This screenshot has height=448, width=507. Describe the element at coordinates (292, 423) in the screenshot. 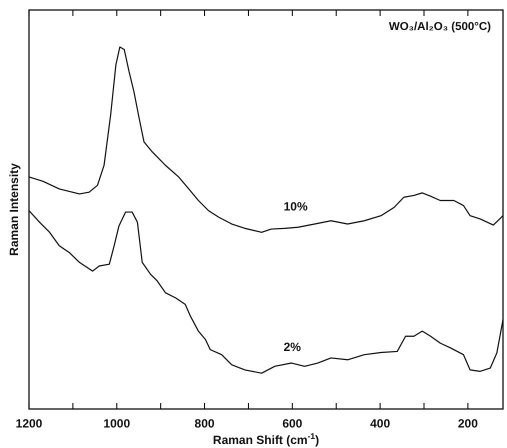

I see `x-tick-label: 600` at that location.